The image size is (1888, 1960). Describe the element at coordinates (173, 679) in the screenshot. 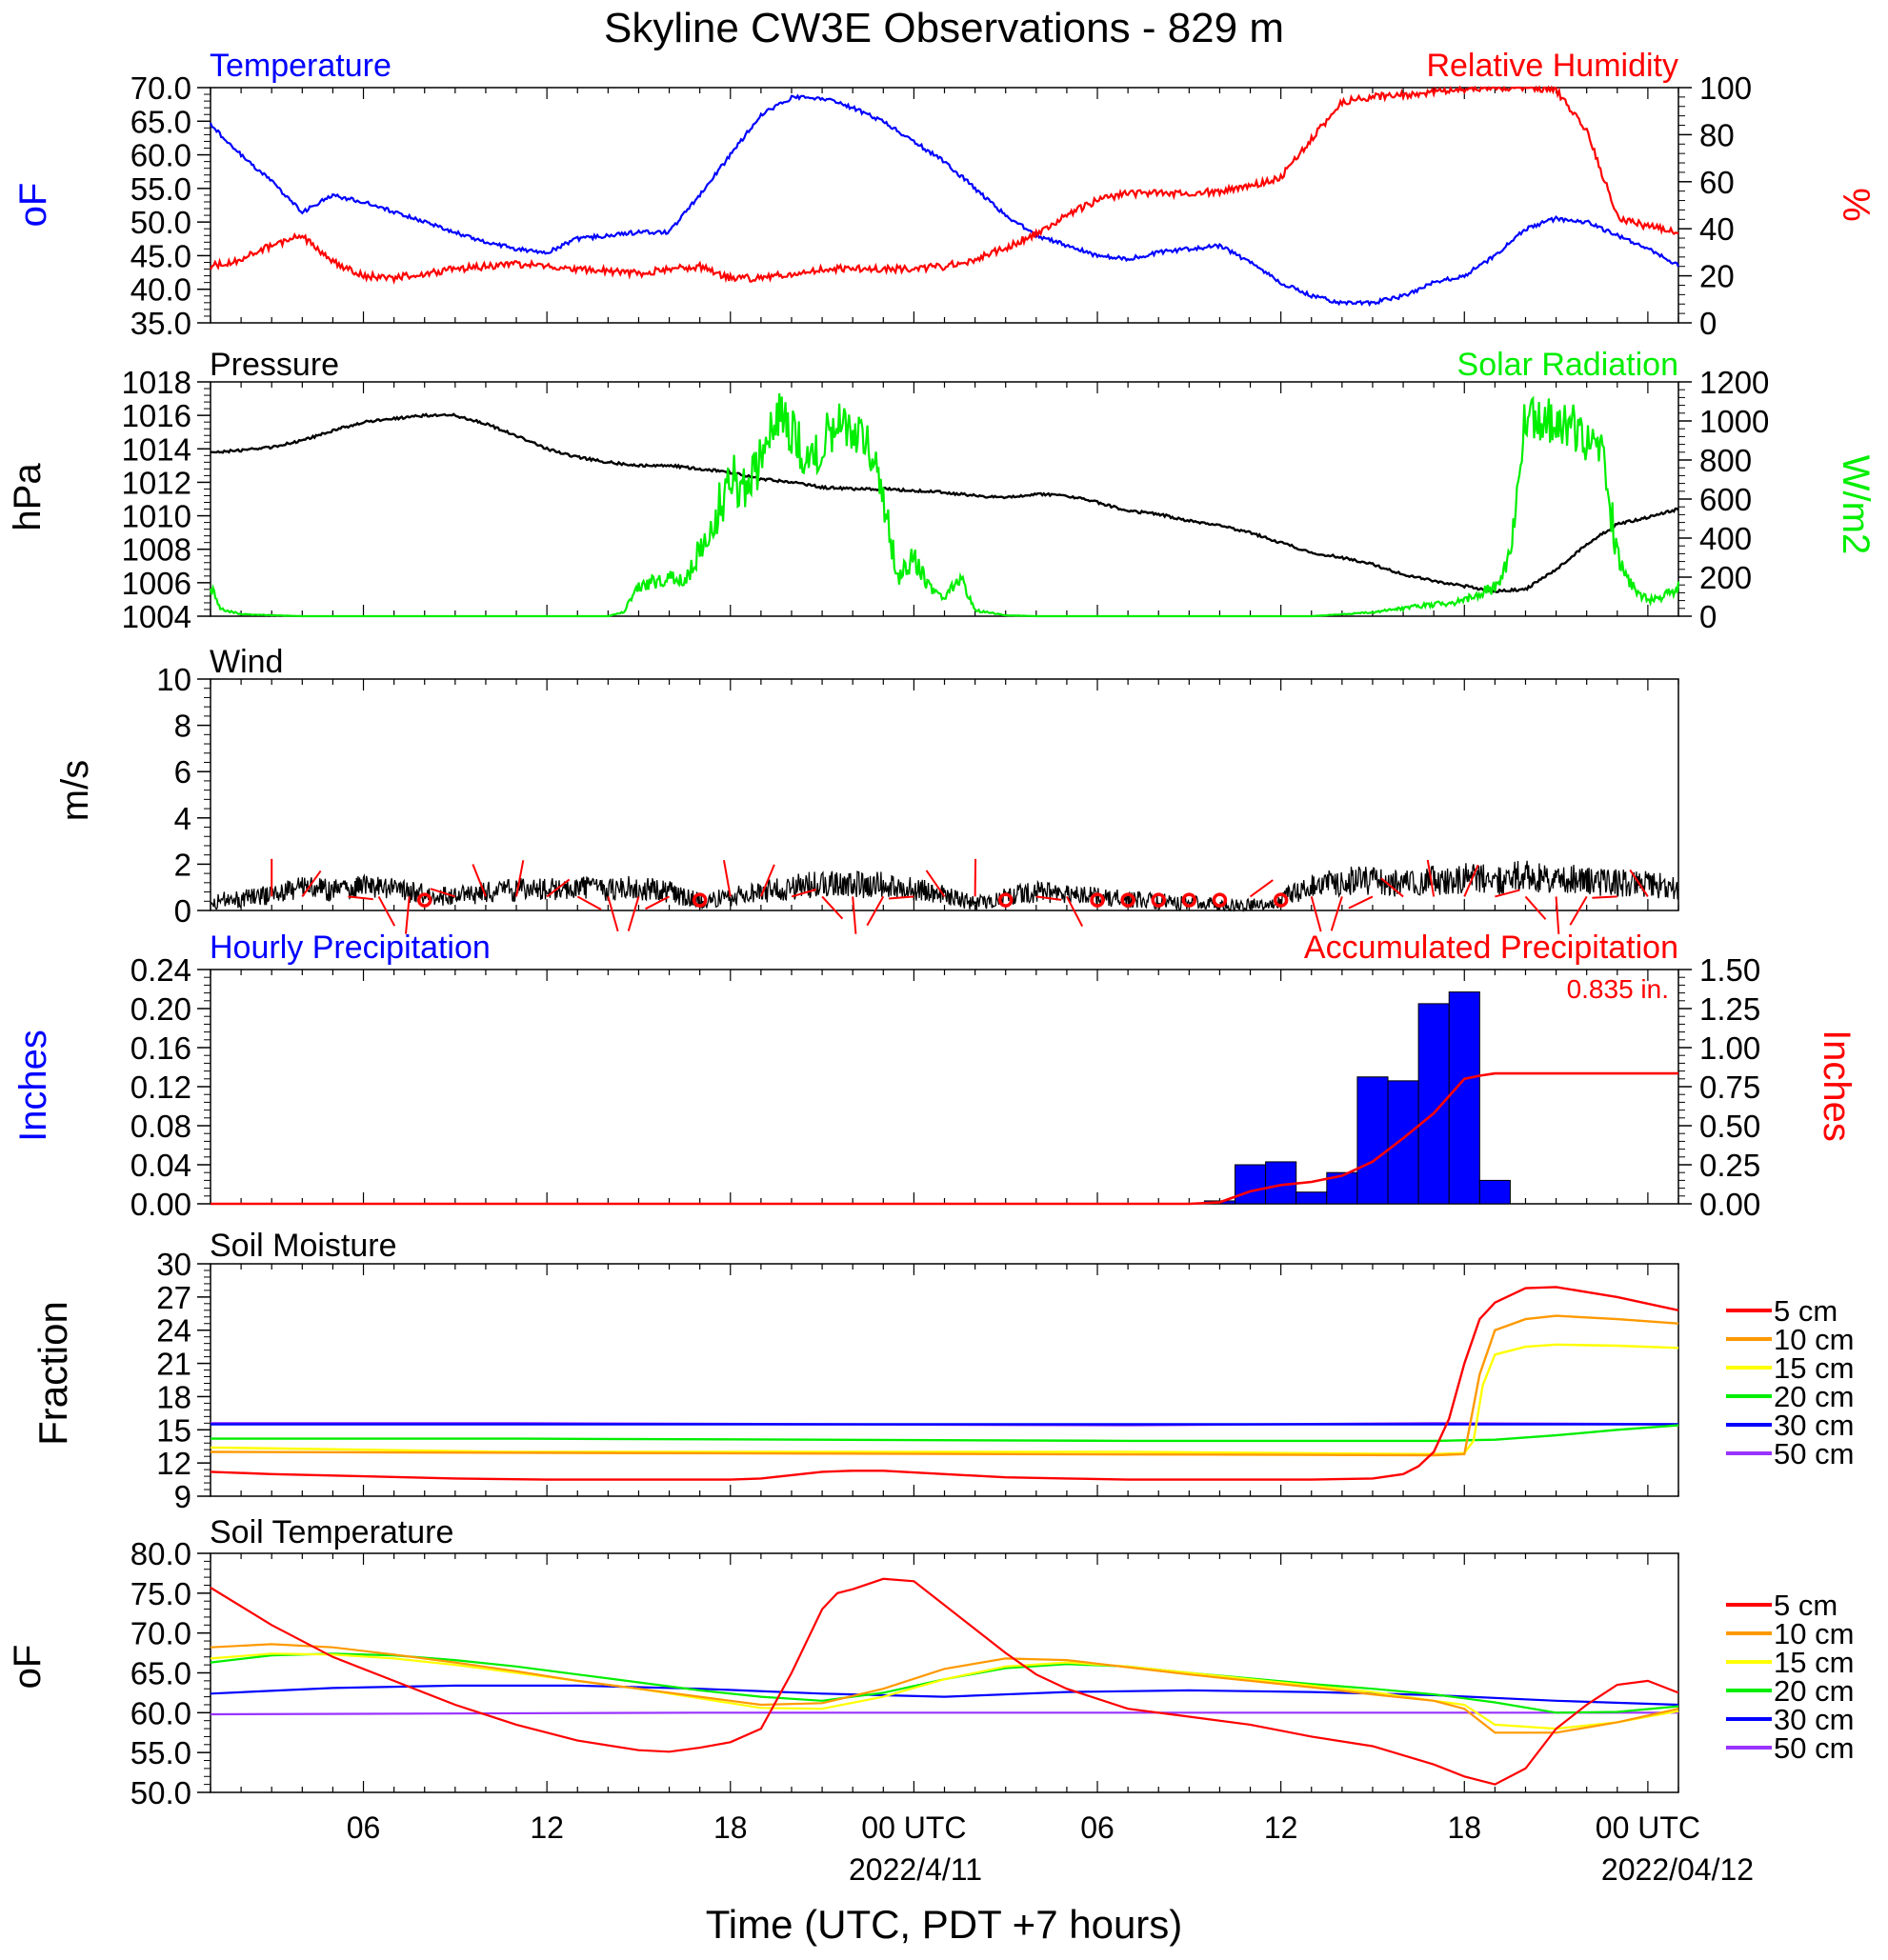

I see `y-tick-label: 10` at that location.